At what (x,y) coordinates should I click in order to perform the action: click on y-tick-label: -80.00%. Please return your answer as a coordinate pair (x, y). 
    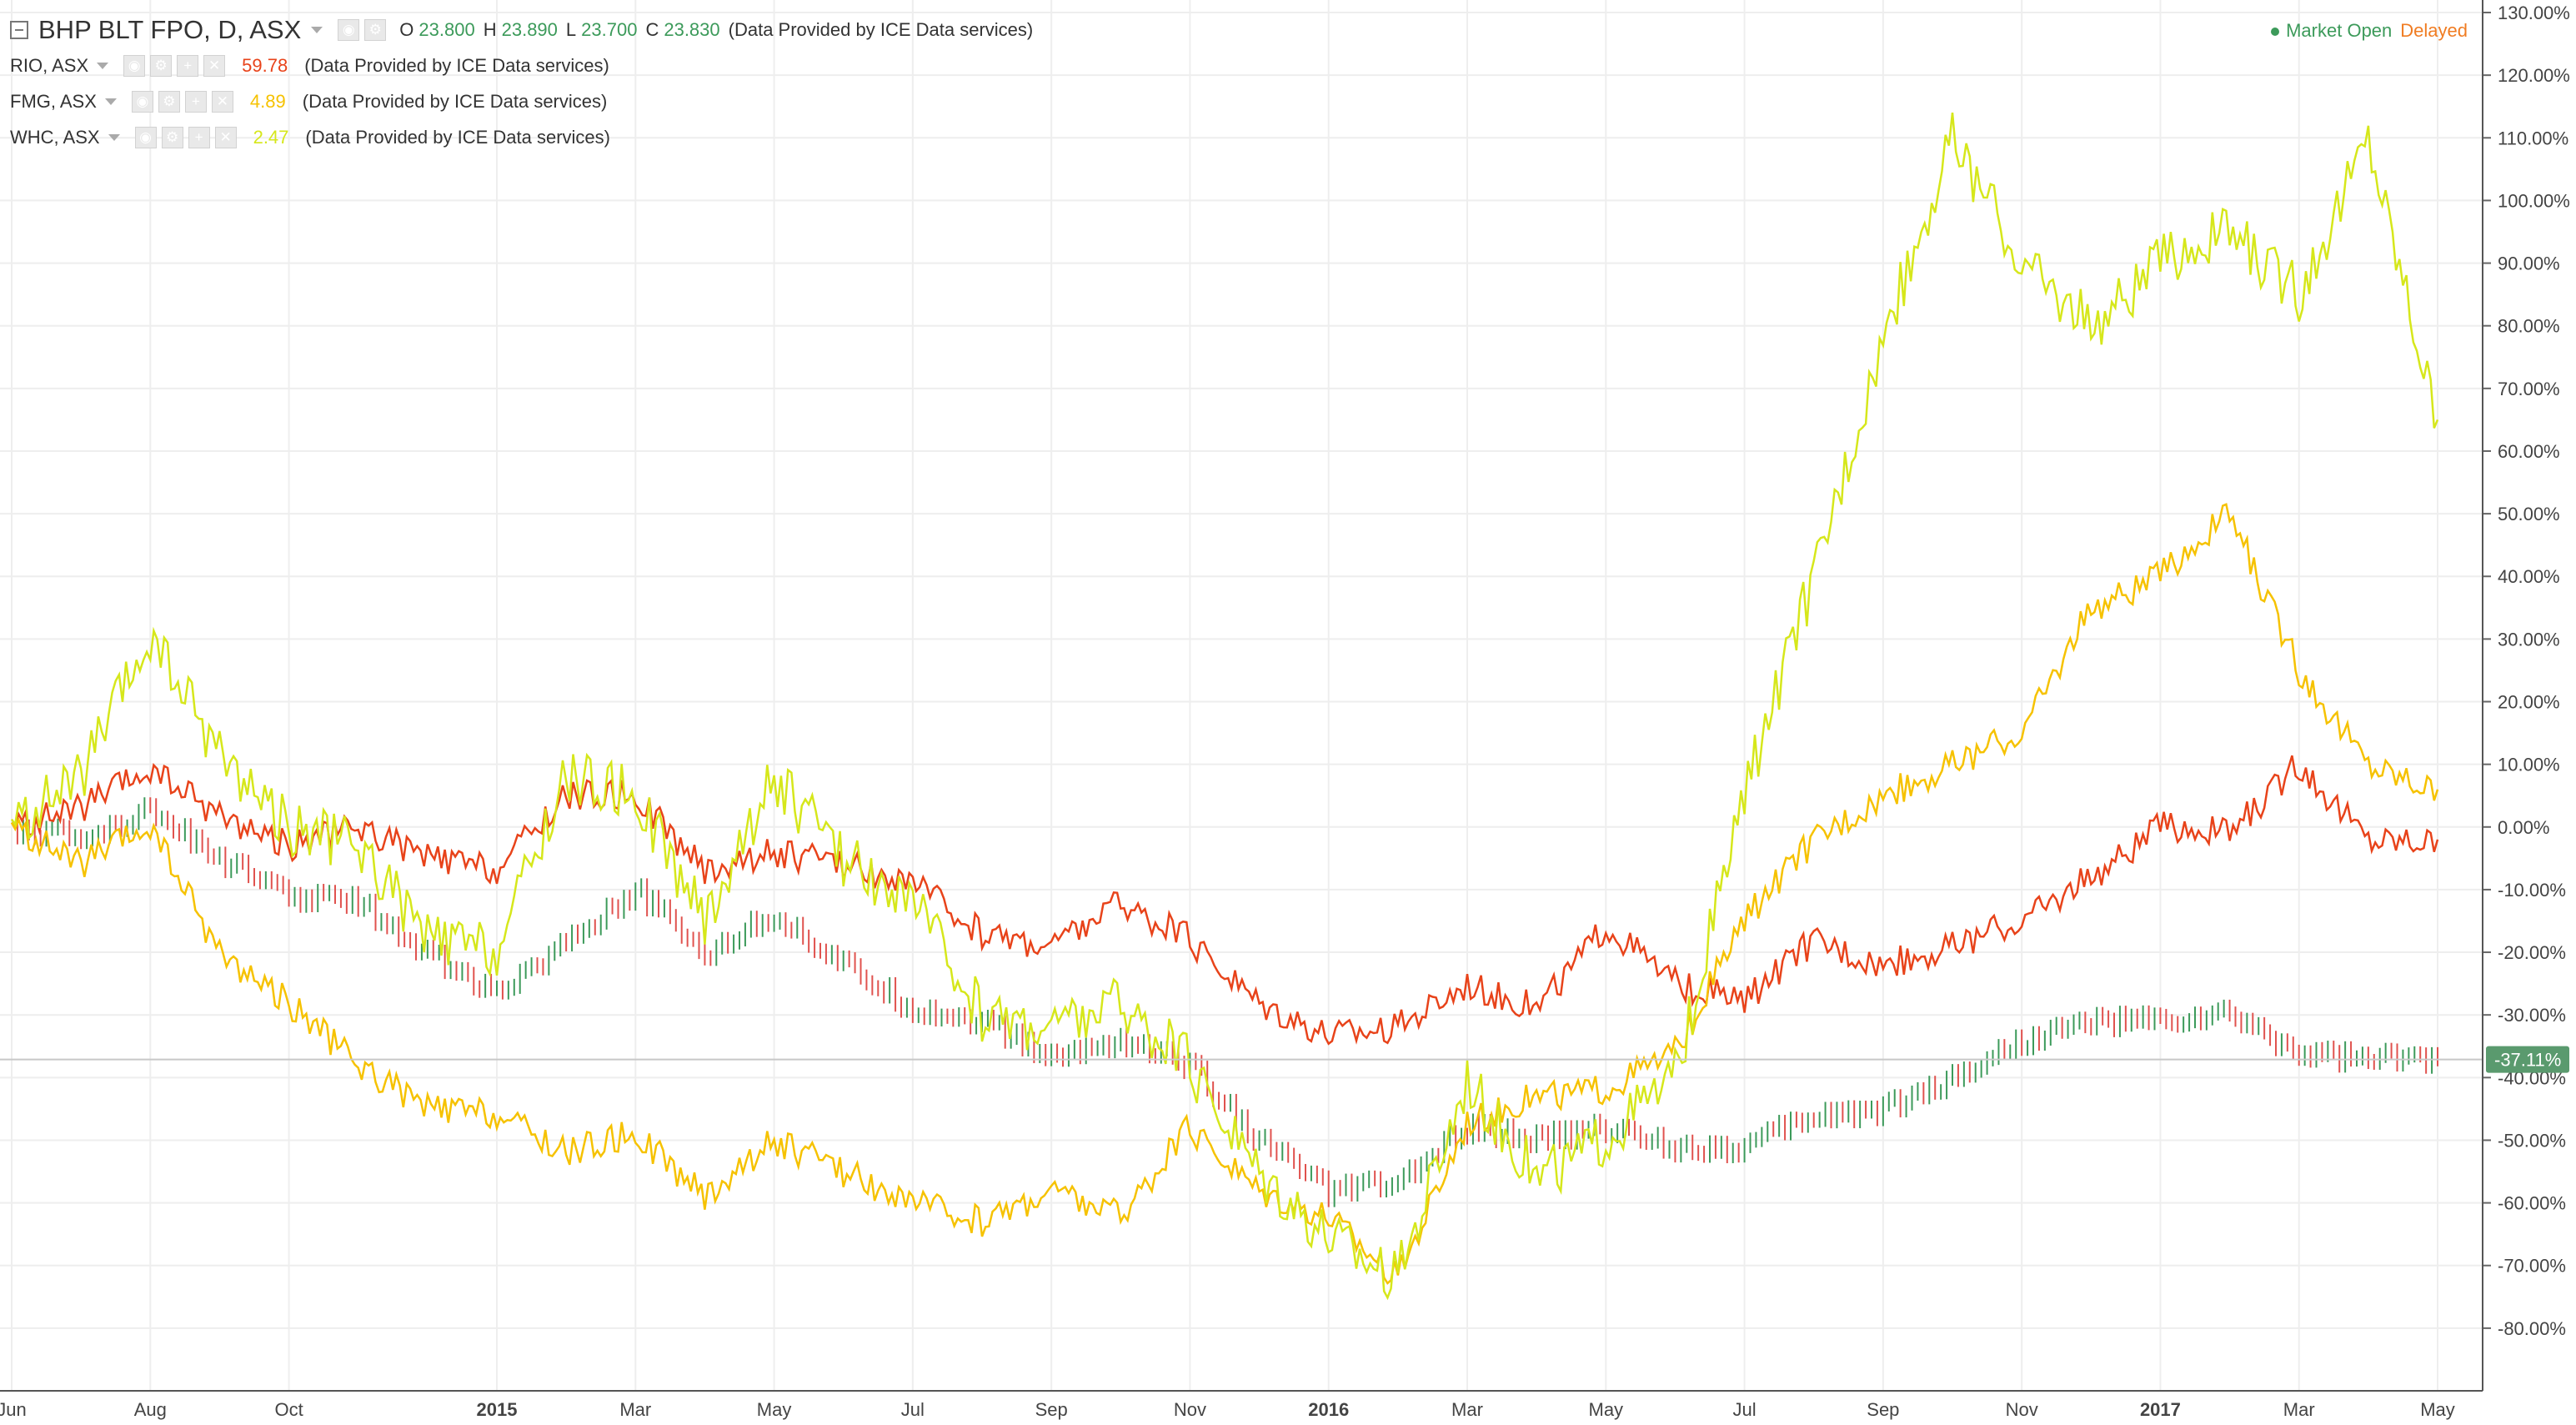
    Looking at the image, I should click on (2532, 1328).